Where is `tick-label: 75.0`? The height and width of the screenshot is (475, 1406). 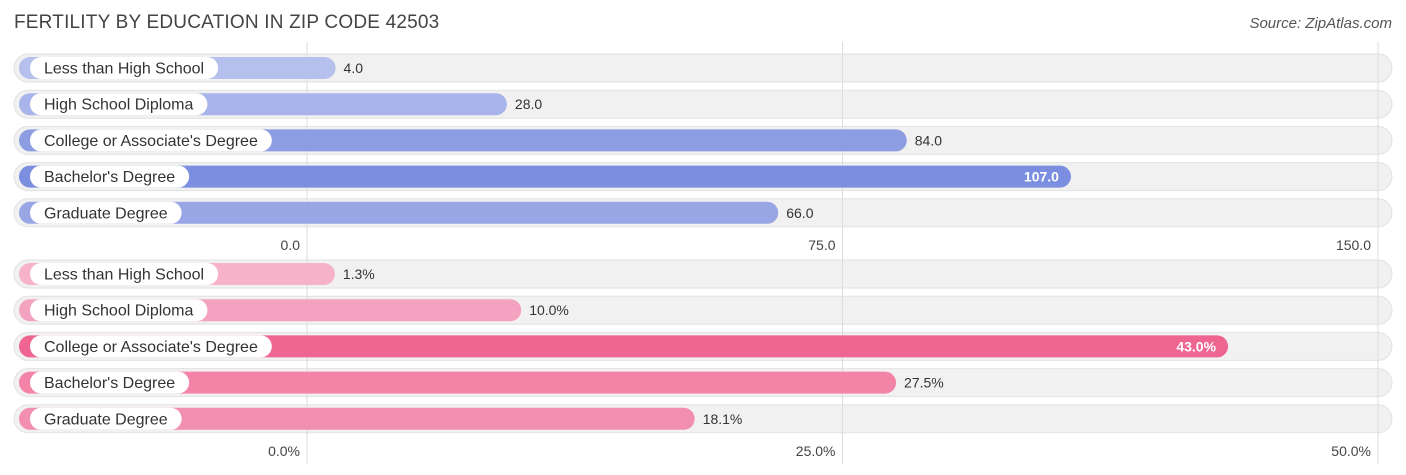 tick-label: 75.0 is located at coordinates (821, 245).